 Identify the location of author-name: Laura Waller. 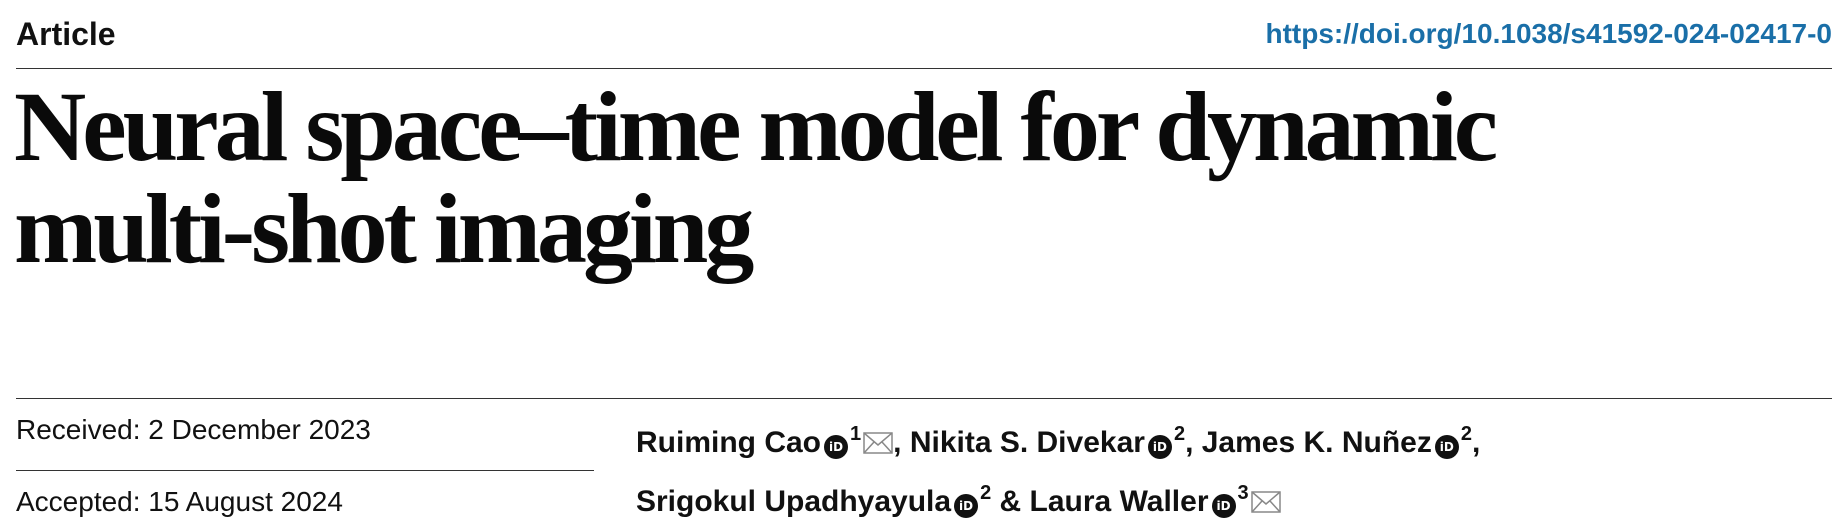
(1119, 501).